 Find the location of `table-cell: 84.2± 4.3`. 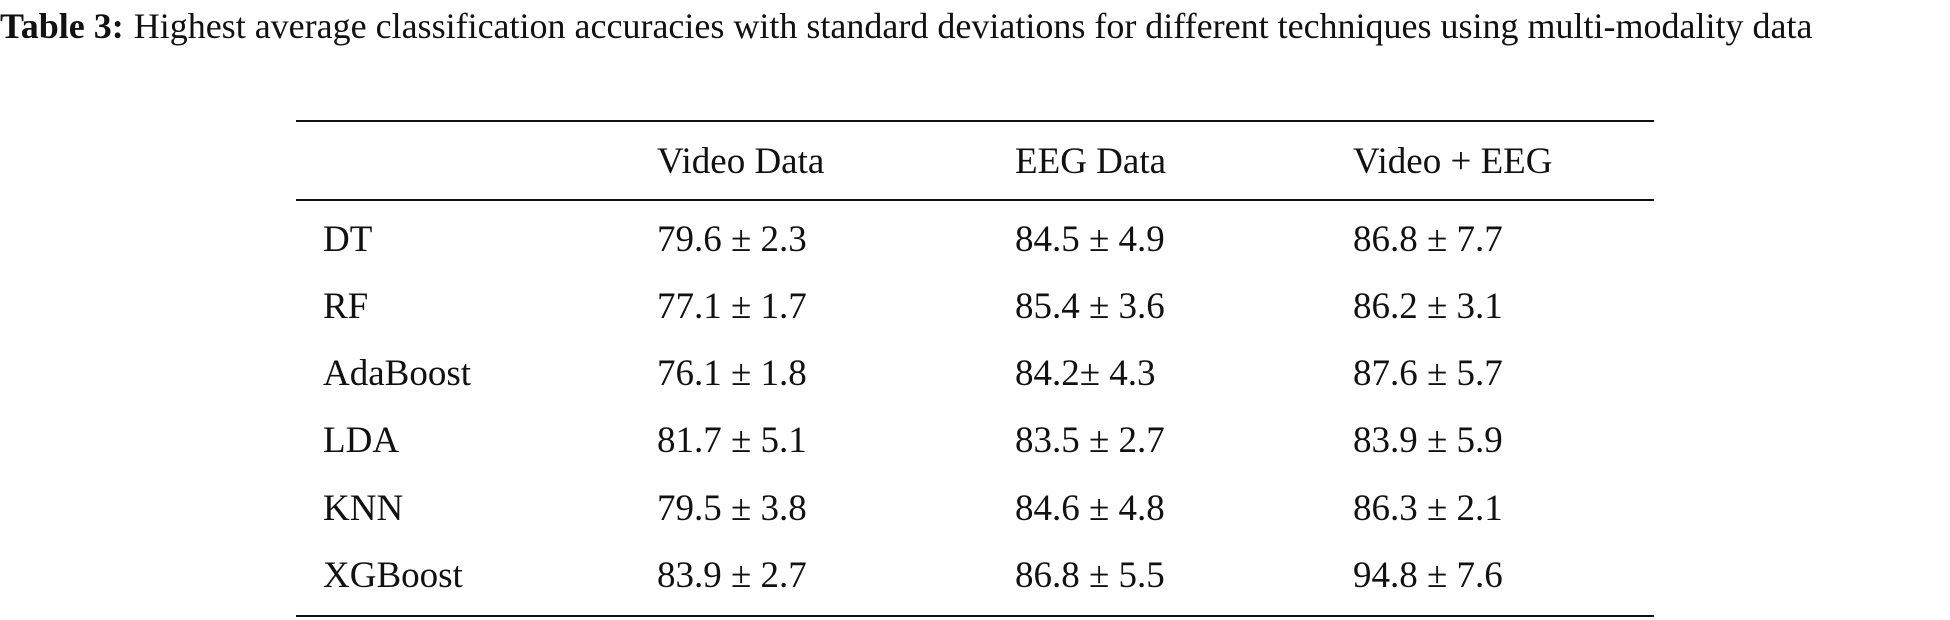

table-cell: 84.2± 4.3 is located at coordinates (1085, 373).